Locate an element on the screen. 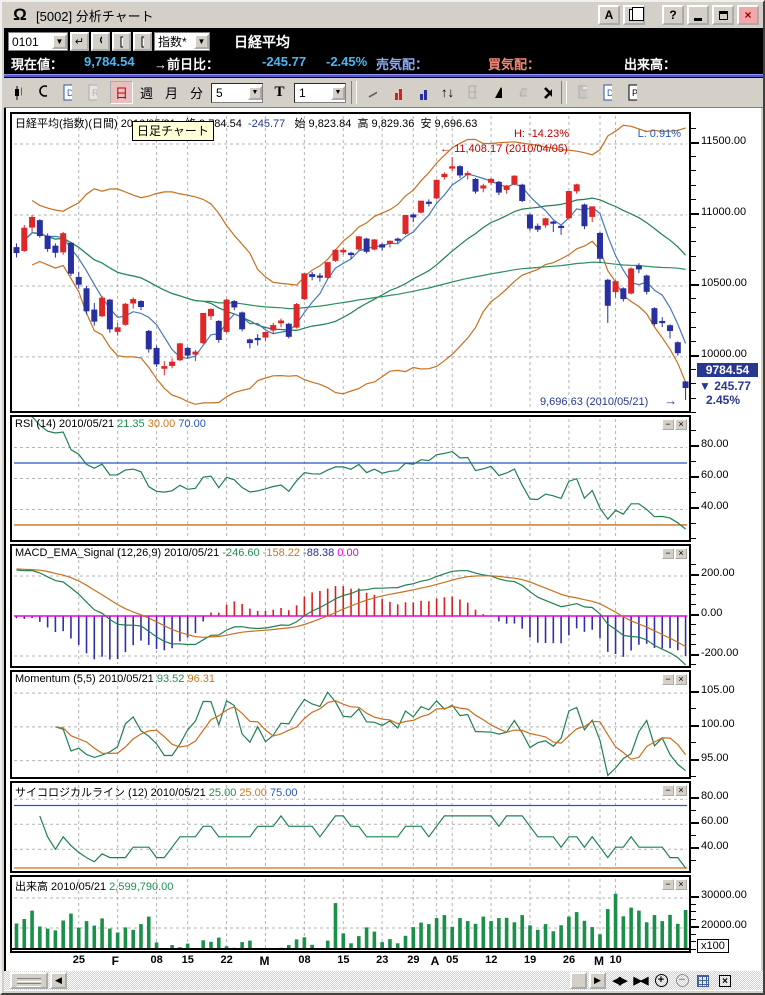 Image resolution: width=765 pixels, height=995 pixels. search-button is located at coordinates (100, 41).